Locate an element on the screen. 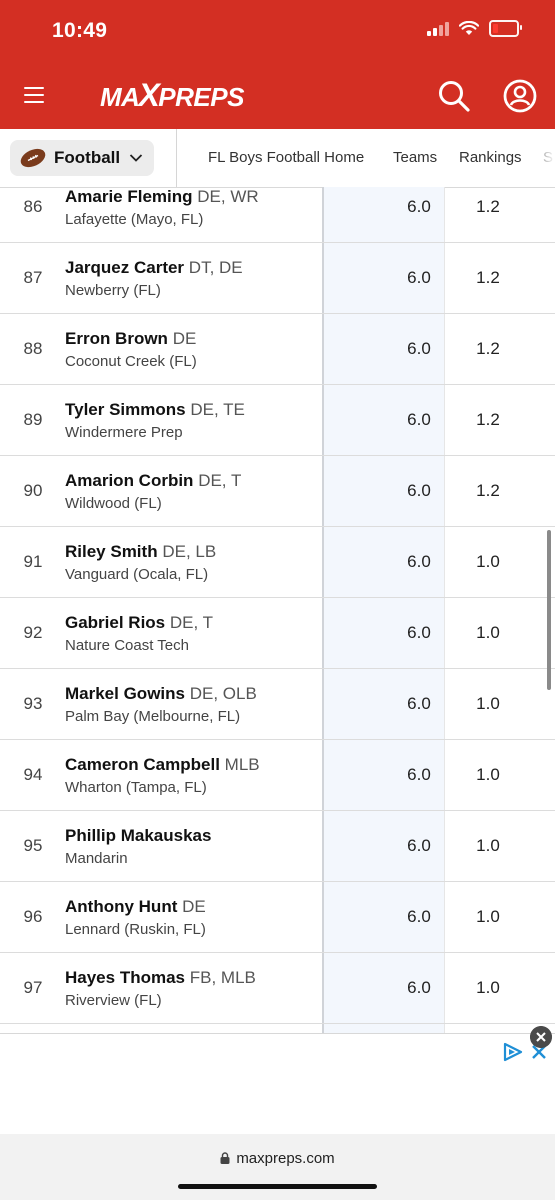 Image resolution: width=555 pixels, height=1200 pixels. player-school: Riverview (FL) is located at coordinates (113, 1000).